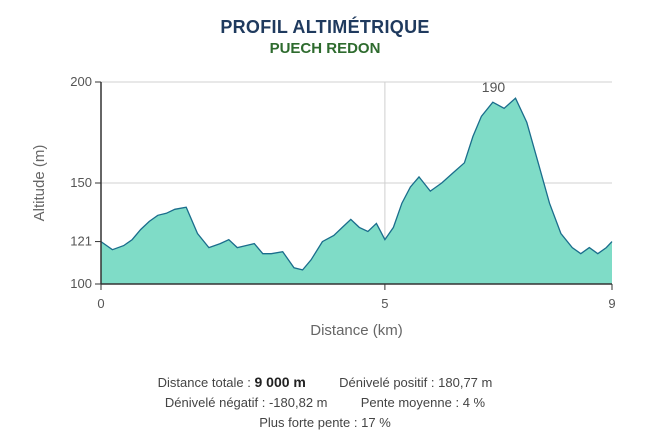 The image size is (650, 433). I want to click on x-tick-label: 0, so click(100, 303).